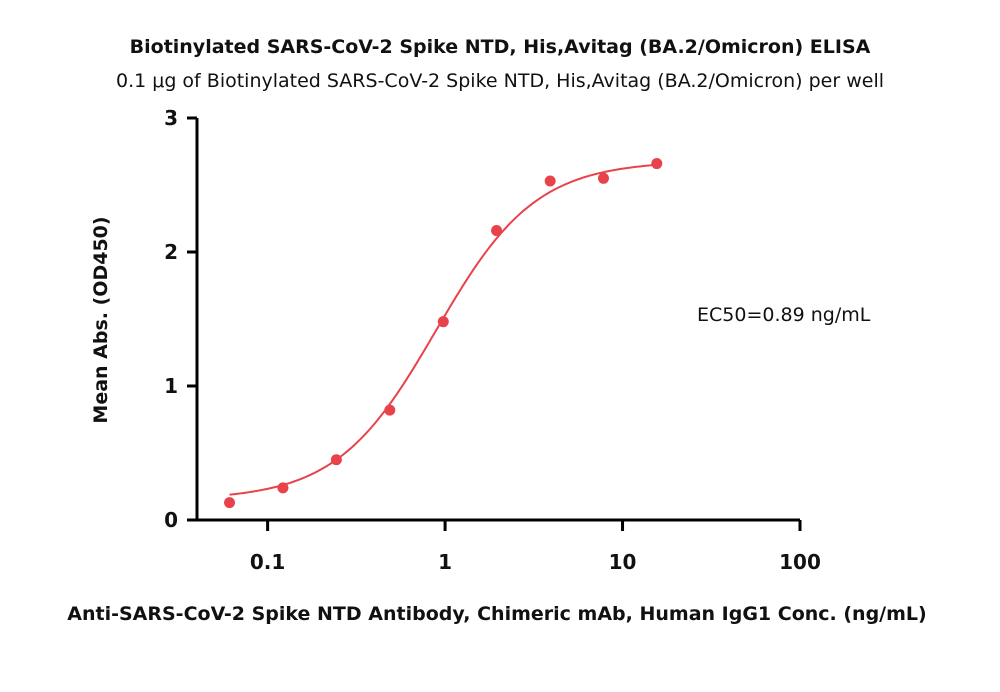 The height and width of the screenshot is (692, 1000). What do you see at coordinates (171, 252) in the screenshot?
I see `y-tick-label: 2` at bounding box center [171, 252].